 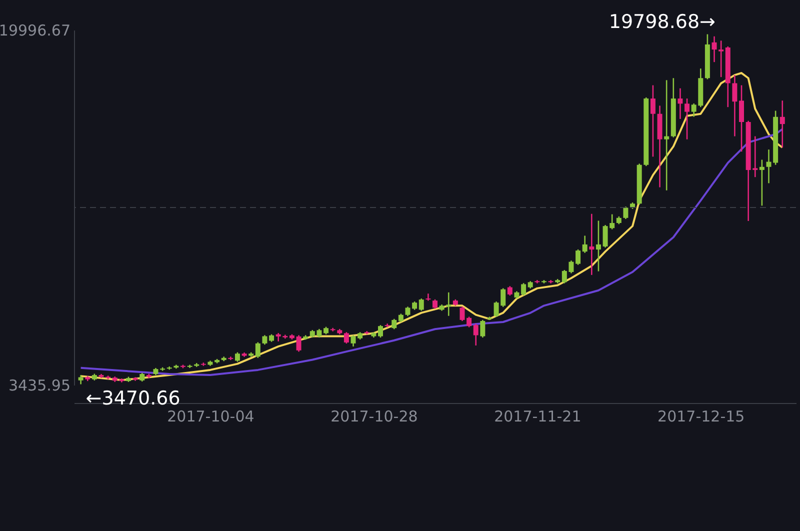 I want to click on annotation: 19798.68→, so click(x=662, y=22).